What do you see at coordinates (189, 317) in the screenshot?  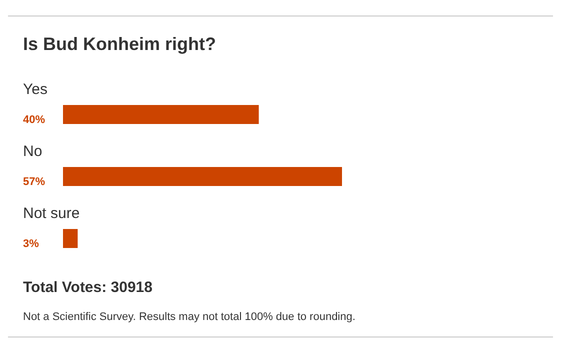 I see `text: Not a Scientific Survey. Results may not total 100% due to rounding.` at bounding box center [189, 317].